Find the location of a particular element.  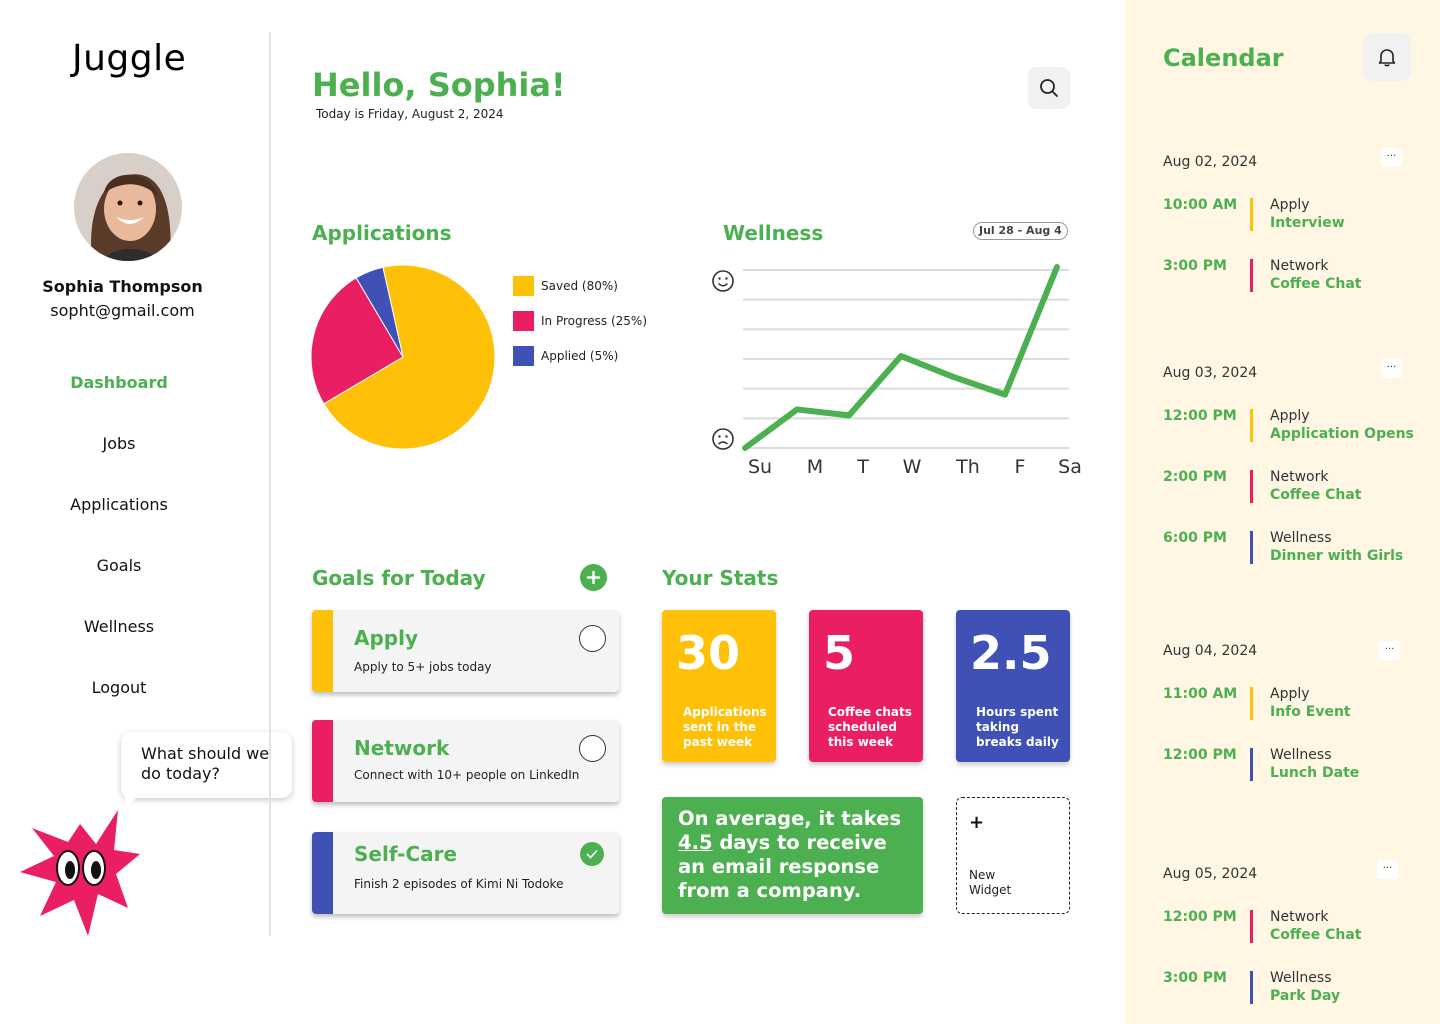

legend-label-applied: Applied (5%) is located at coordinates (580, 356).